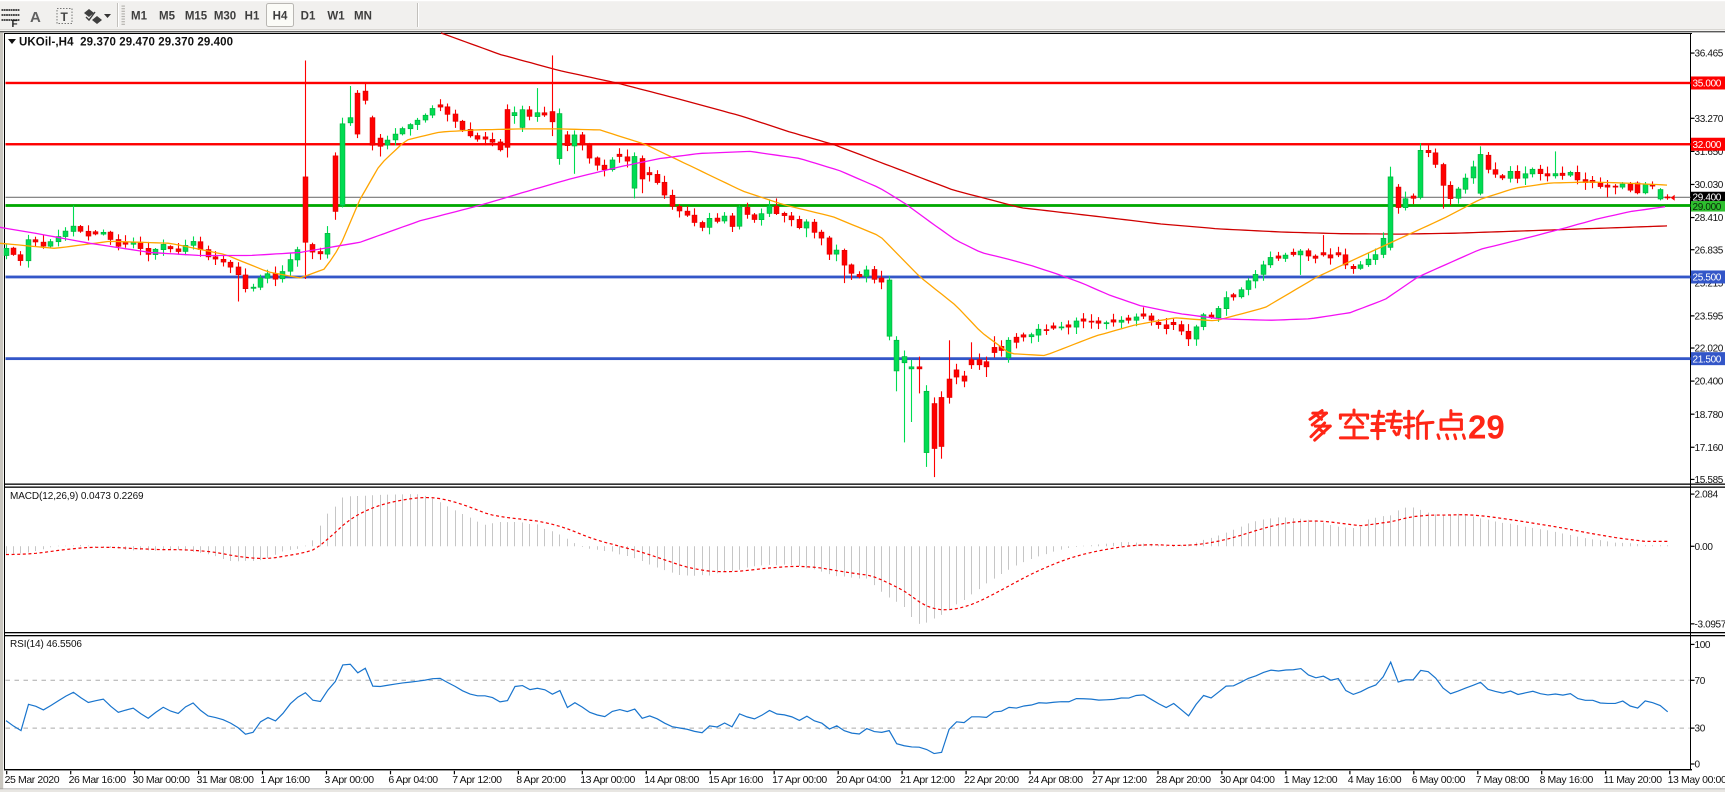  Describe the element at coordinates (1709, 448) in the screenshot. I see `svg-text: 17.160` at that location.